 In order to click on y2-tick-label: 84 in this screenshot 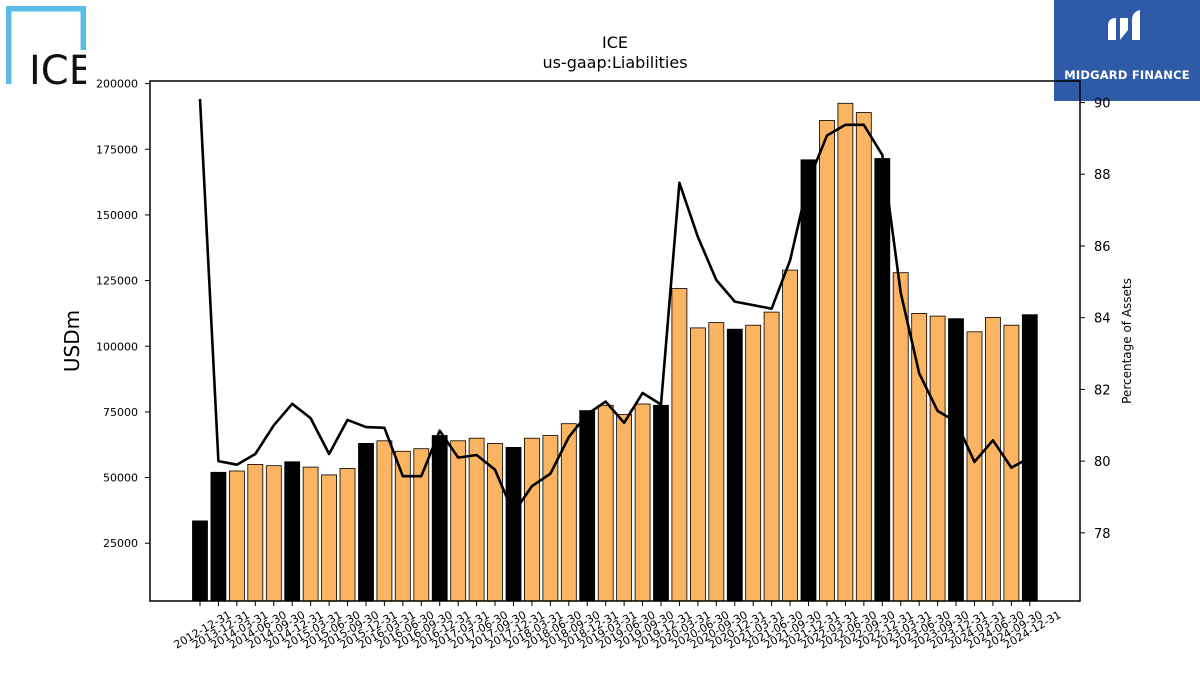, I will do `click(1102, 319)`.